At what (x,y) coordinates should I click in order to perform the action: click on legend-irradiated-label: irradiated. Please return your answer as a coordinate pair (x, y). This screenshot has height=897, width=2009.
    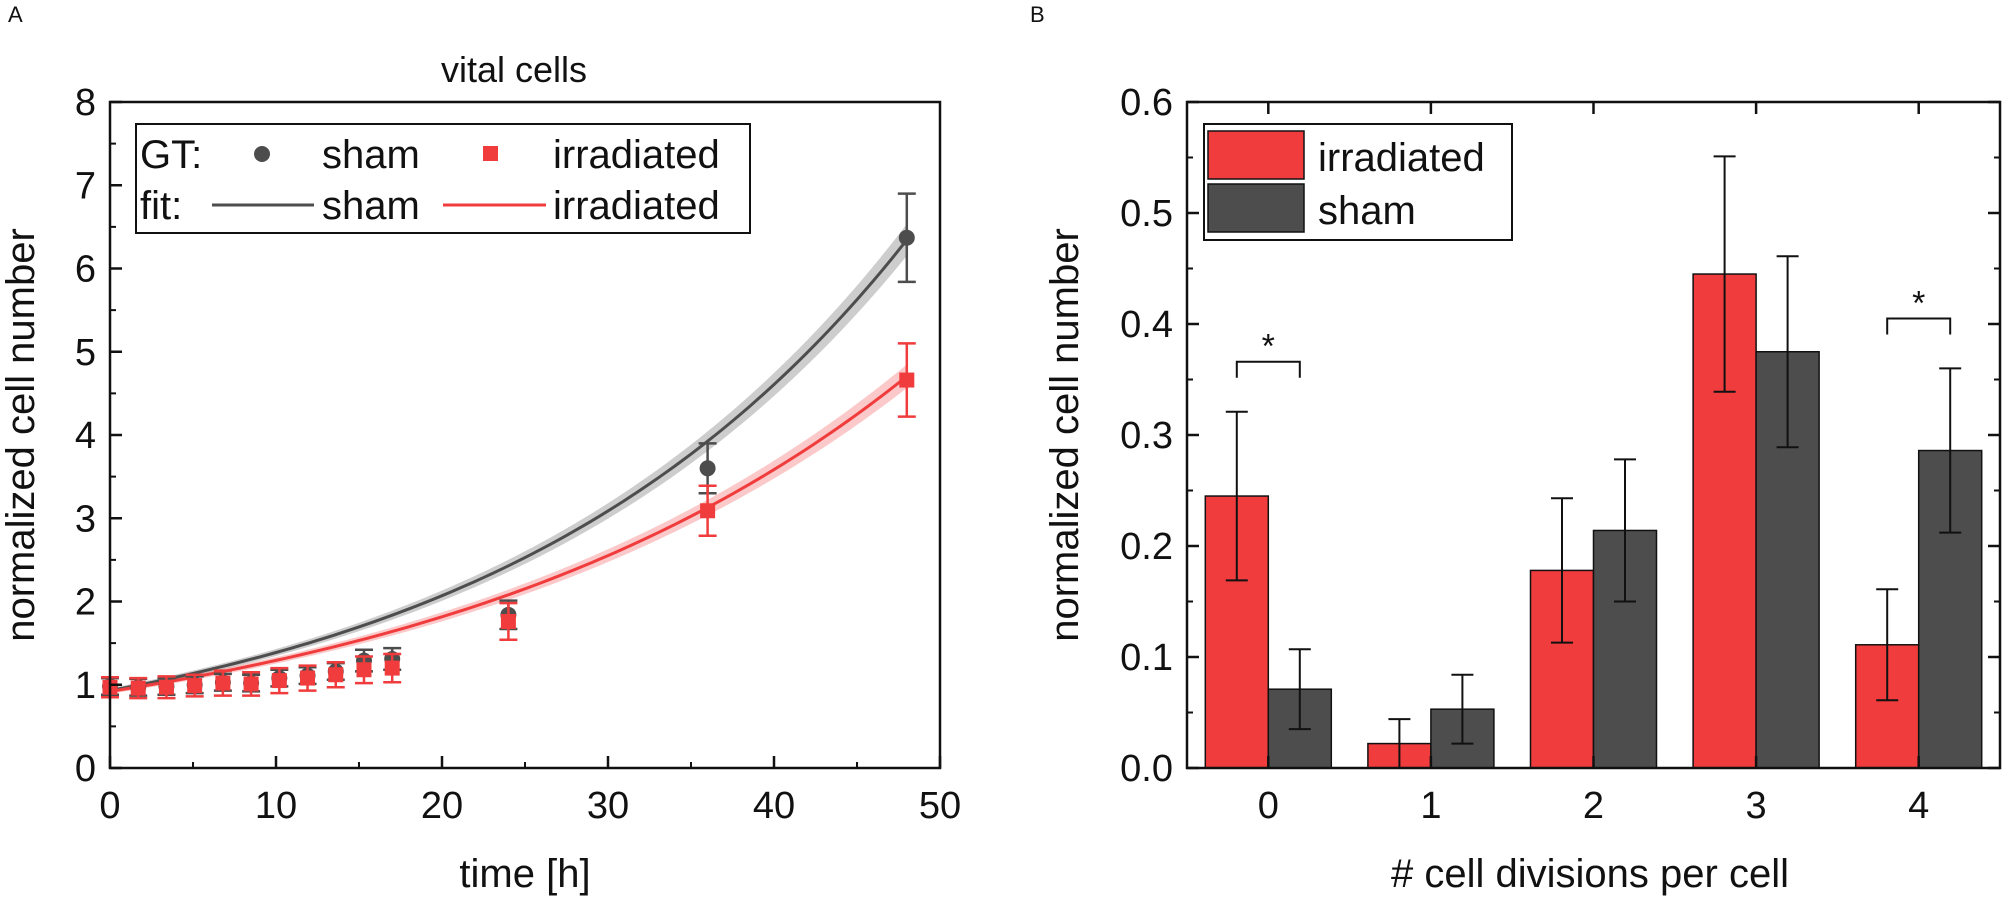
    Looking at the image, I should click on (1401, 158).